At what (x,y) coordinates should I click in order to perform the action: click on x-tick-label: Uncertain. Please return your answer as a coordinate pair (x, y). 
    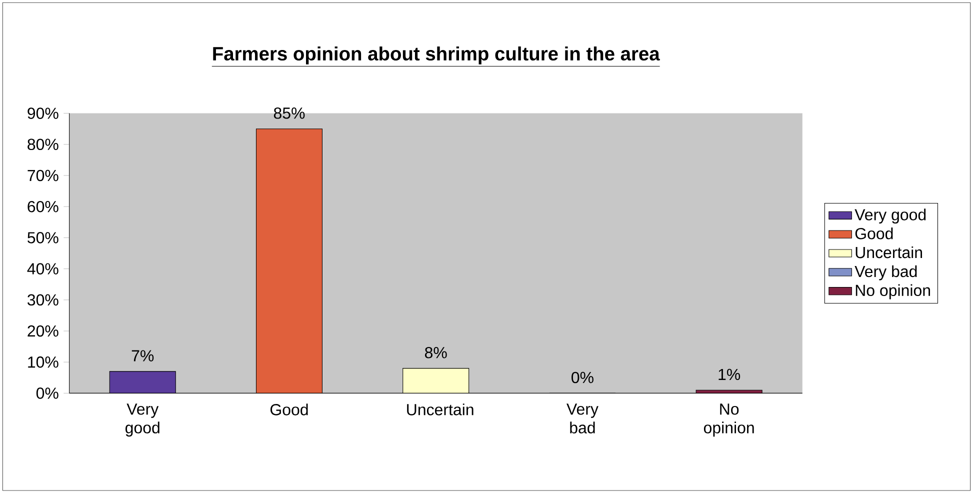
    Looking at the image, I should click on (440, 410).